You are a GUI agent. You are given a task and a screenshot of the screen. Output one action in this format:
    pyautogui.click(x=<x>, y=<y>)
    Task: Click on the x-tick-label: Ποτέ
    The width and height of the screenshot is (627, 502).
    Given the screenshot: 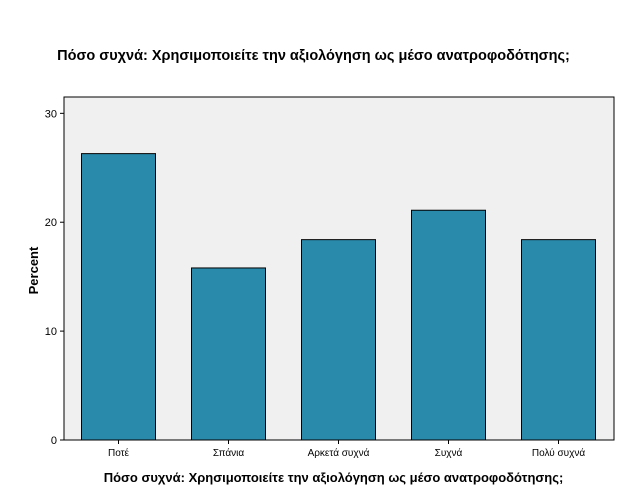 What is the action you would take?
    pyautogui.click(x=119, y=453)
    